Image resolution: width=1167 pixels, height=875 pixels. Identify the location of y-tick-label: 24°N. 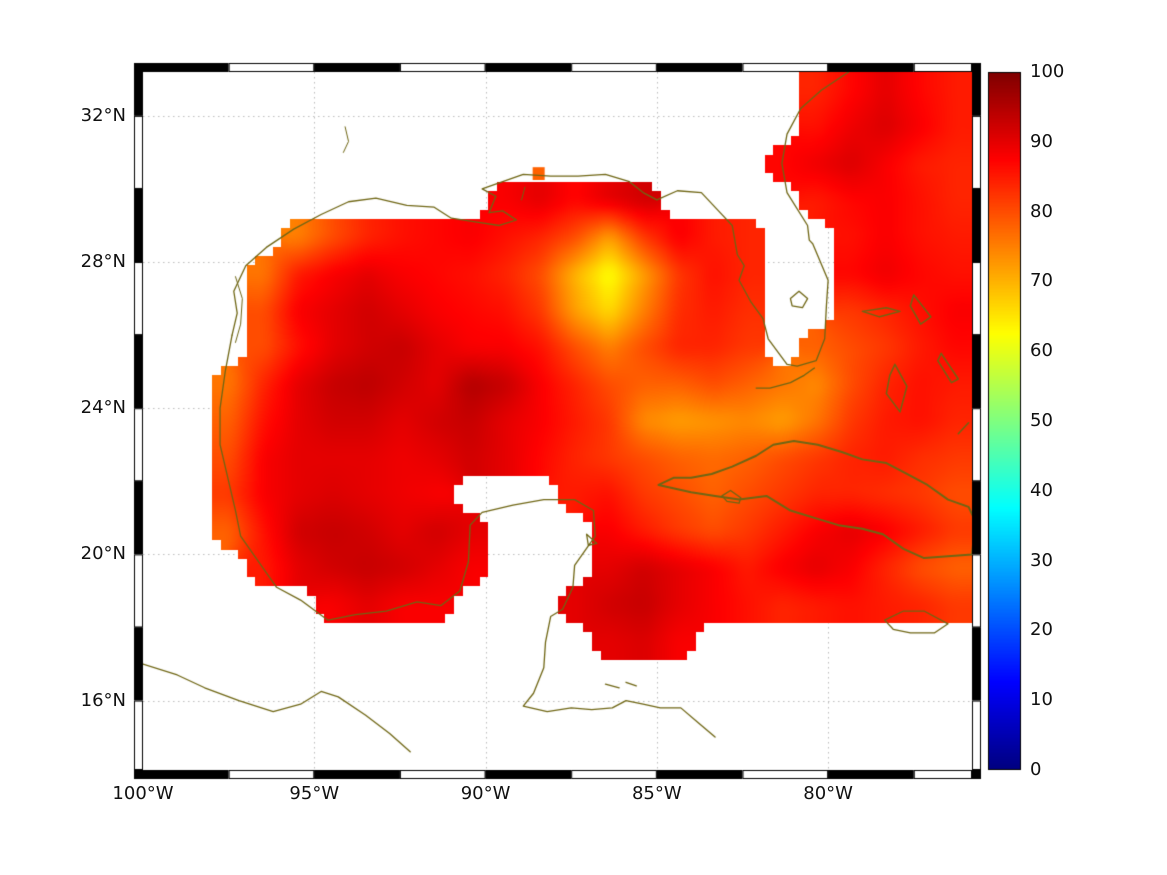
(103, 408).